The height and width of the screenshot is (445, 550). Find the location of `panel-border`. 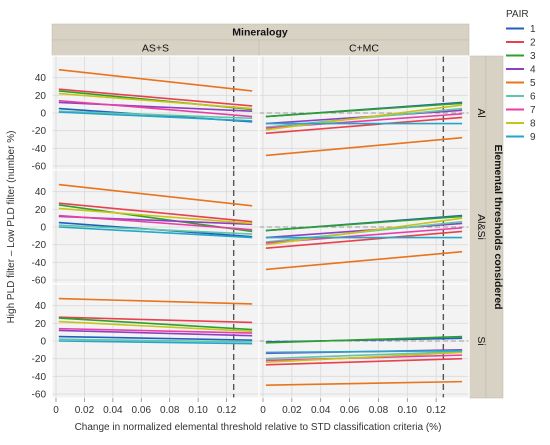

panel-border is located at coordinates (364, 341).